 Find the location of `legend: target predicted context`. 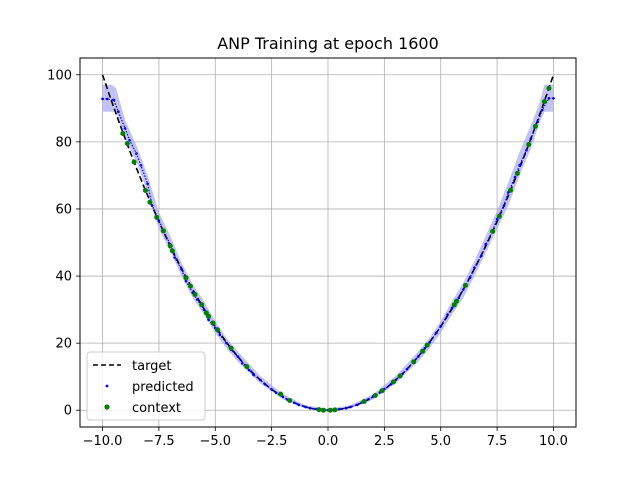

legend: target predicted context is located at coordinates (146, 386).